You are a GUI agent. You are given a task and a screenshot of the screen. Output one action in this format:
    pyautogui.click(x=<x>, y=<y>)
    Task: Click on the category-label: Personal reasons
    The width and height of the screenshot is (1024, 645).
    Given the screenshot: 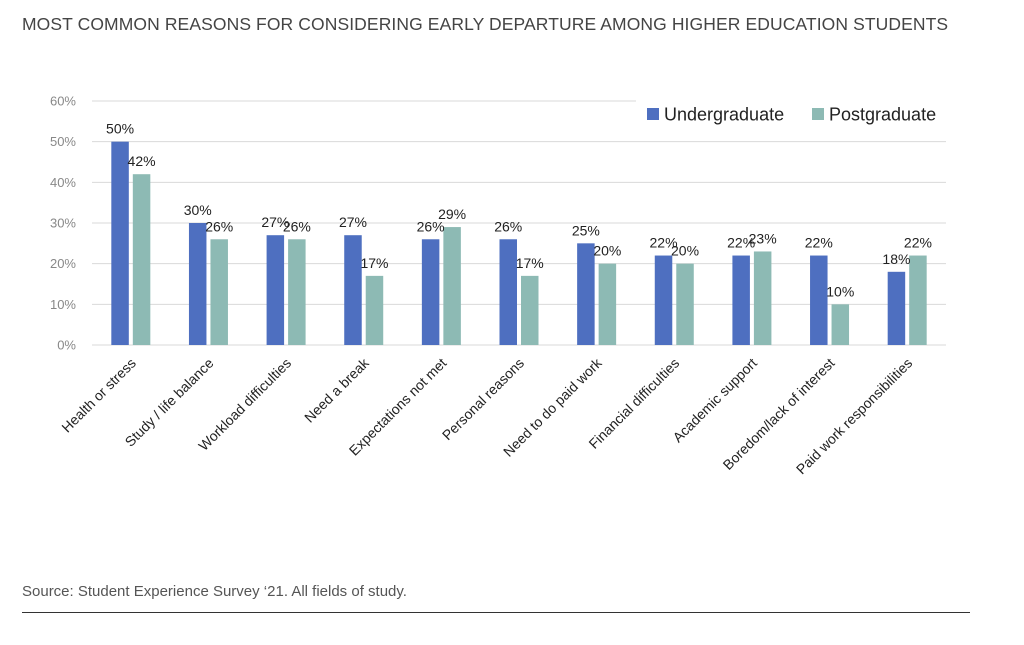 What is the action you would take?
    pyautogui.click(x=483, y=399)
    